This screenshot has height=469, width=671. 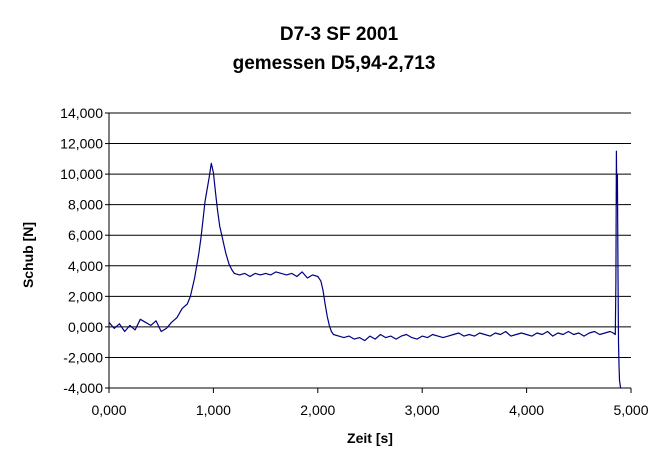 I want to click on y-tick-label: 14,000, so click(x=81, y=113).